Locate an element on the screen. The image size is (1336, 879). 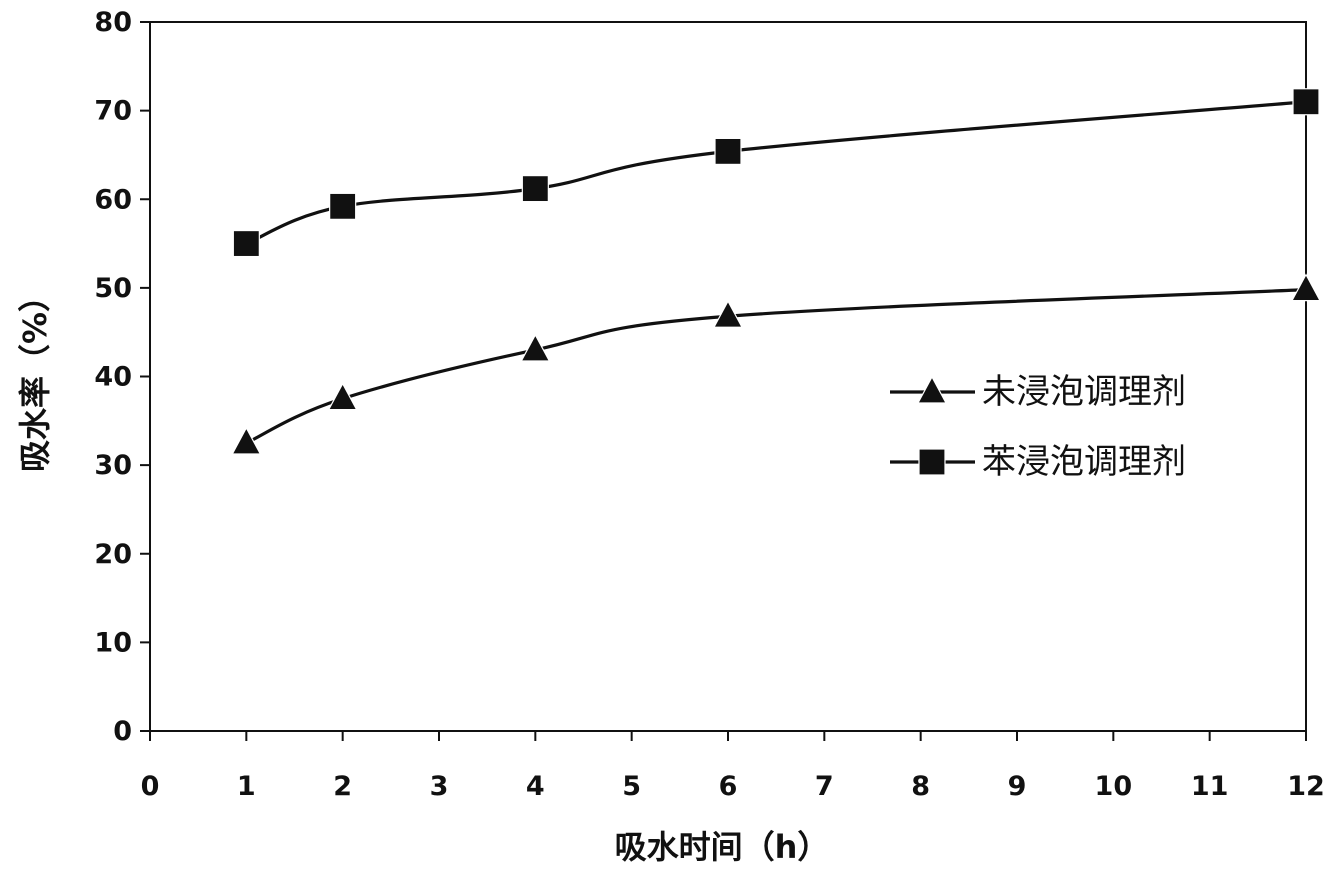
y-tick-label: 50 is located at coordinates (113, 288).